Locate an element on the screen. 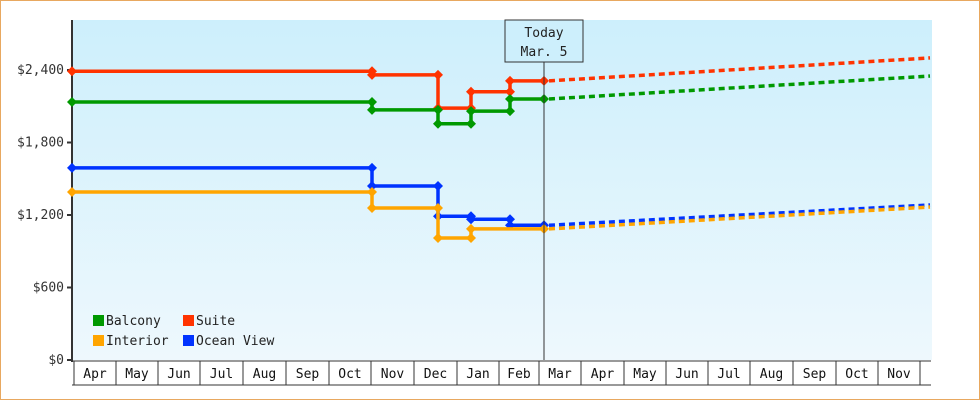  x-tick-label: Feb is located at coordinates (519, 374).